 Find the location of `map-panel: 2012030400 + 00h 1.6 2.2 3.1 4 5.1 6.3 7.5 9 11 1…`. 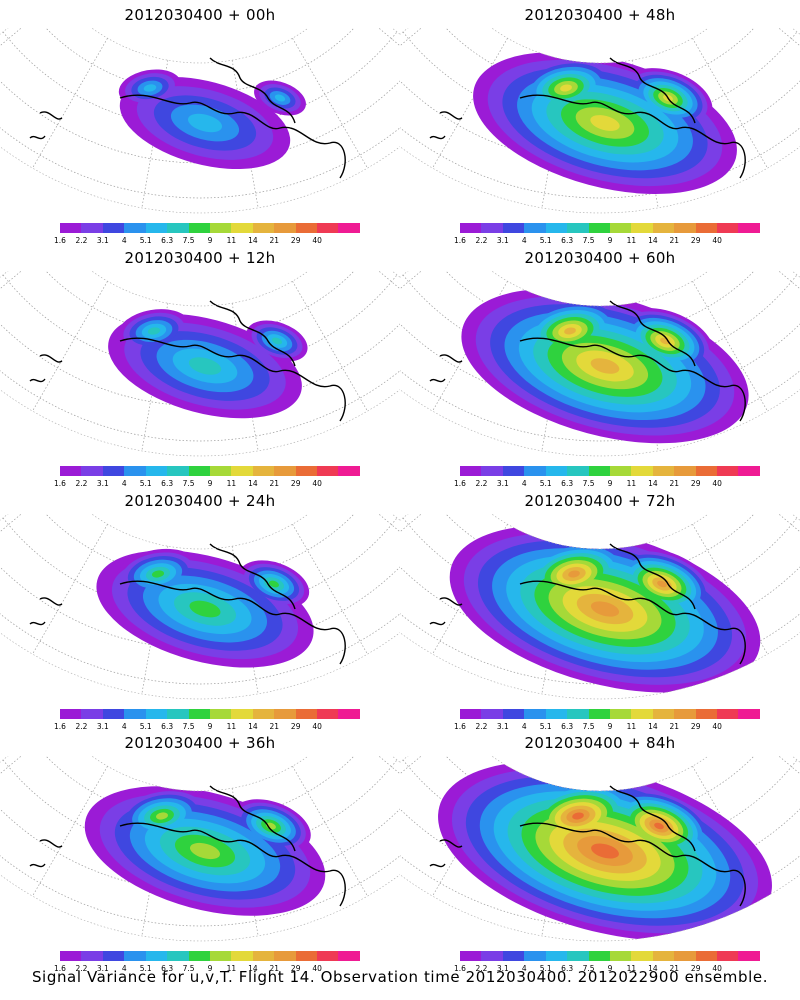

map-panel: 2012030400 + 00h 1.6 2.2 3.1 4 5.1 6.3 7.5 9 11 1… is located at coordinates (200, 122).